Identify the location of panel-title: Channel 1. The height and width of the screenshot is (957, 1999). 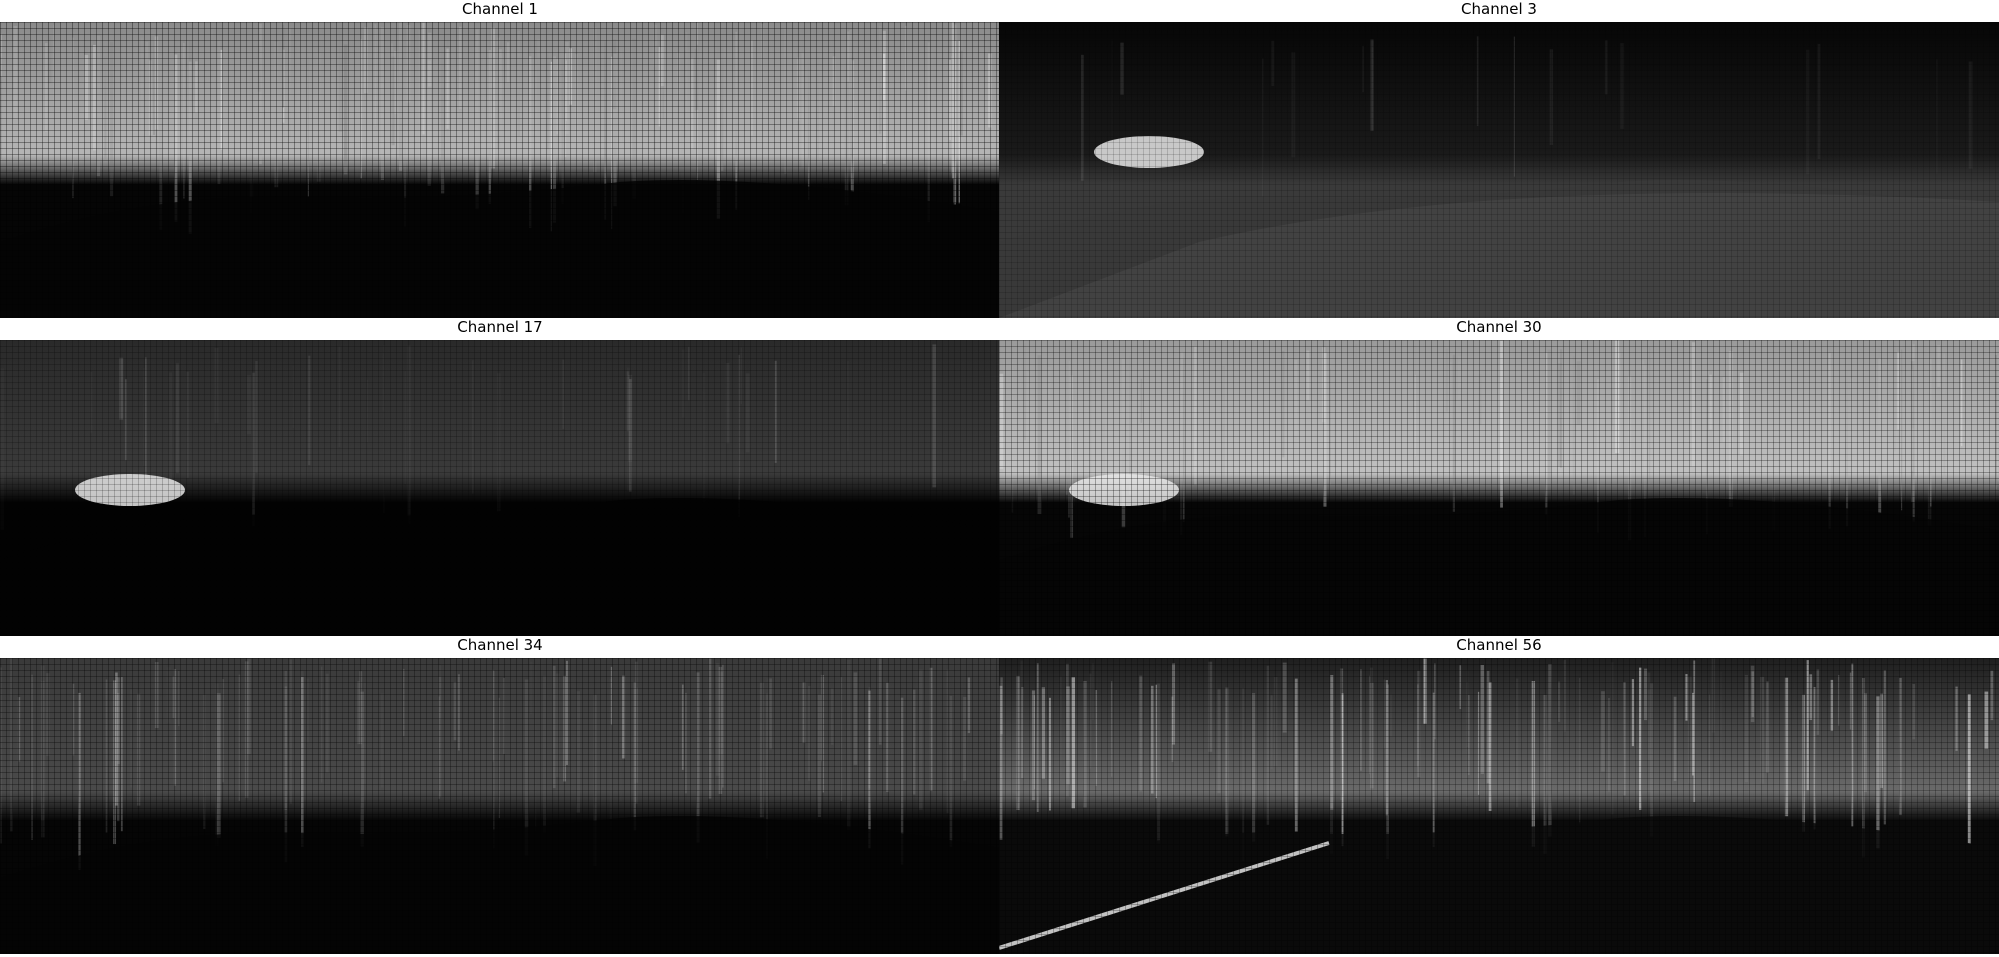
(500, 9).